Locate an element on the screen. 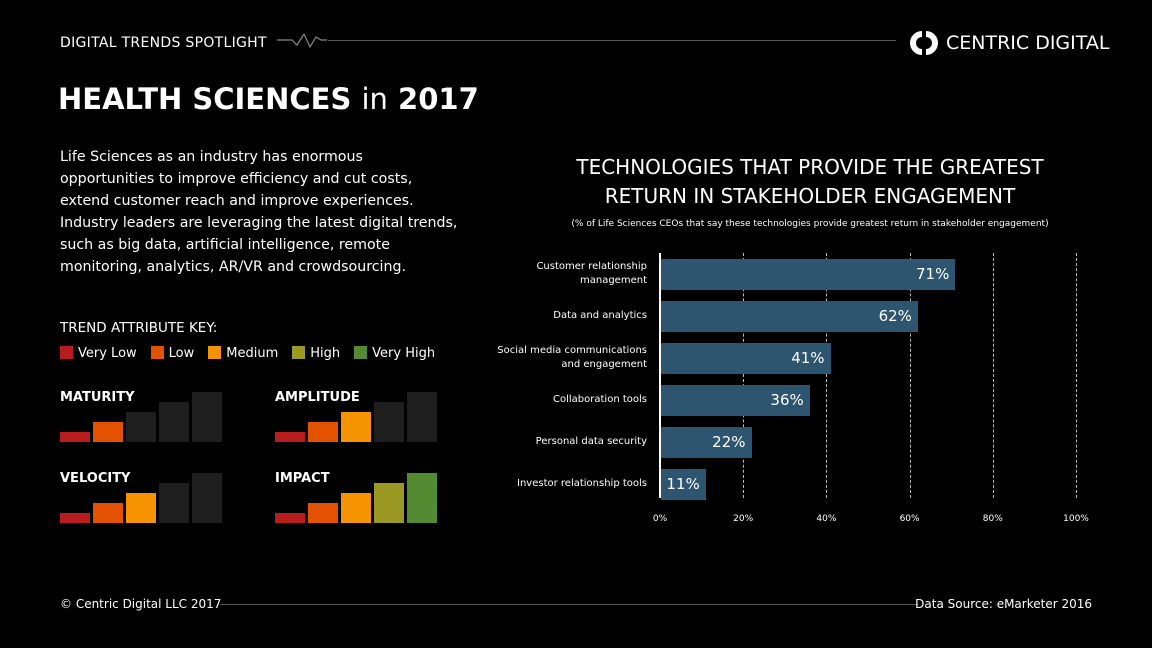  header-divider is located at coordinates (612, 40).